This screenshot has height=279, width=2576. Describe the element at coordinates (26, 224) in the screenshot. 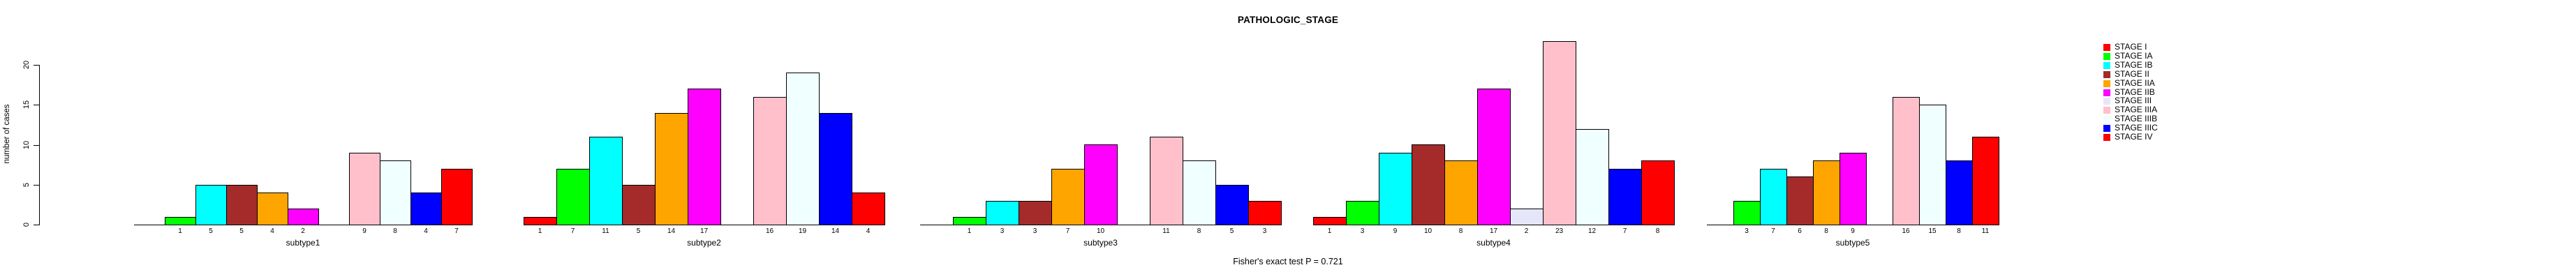

I see `y-tick-label: 0` at that location.